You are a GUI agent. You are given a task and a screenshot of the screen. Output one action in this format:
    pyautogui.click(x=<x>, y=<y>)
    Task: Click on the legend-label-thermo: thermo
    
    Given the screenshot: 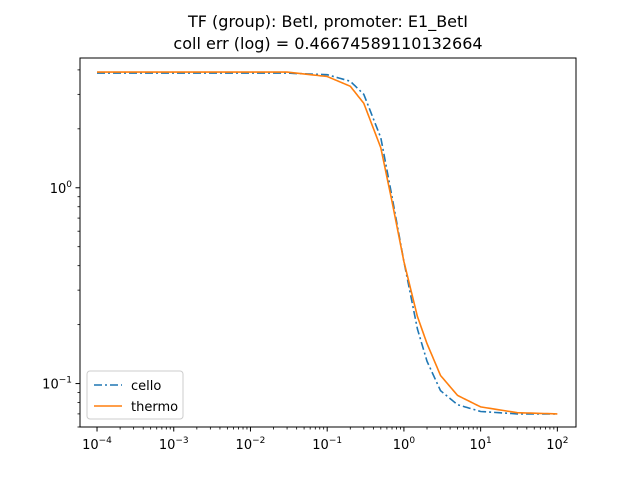 What is the action you would take?
    pyautogui.click(x=154, y=407)
    